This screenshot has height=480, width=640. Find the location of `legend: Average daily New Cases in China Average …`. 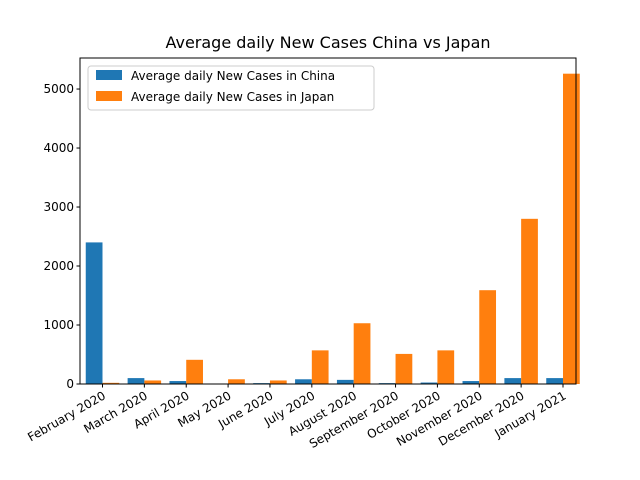

legend: Average daily New Cases in China Average … is located at coordinates (231, 88).